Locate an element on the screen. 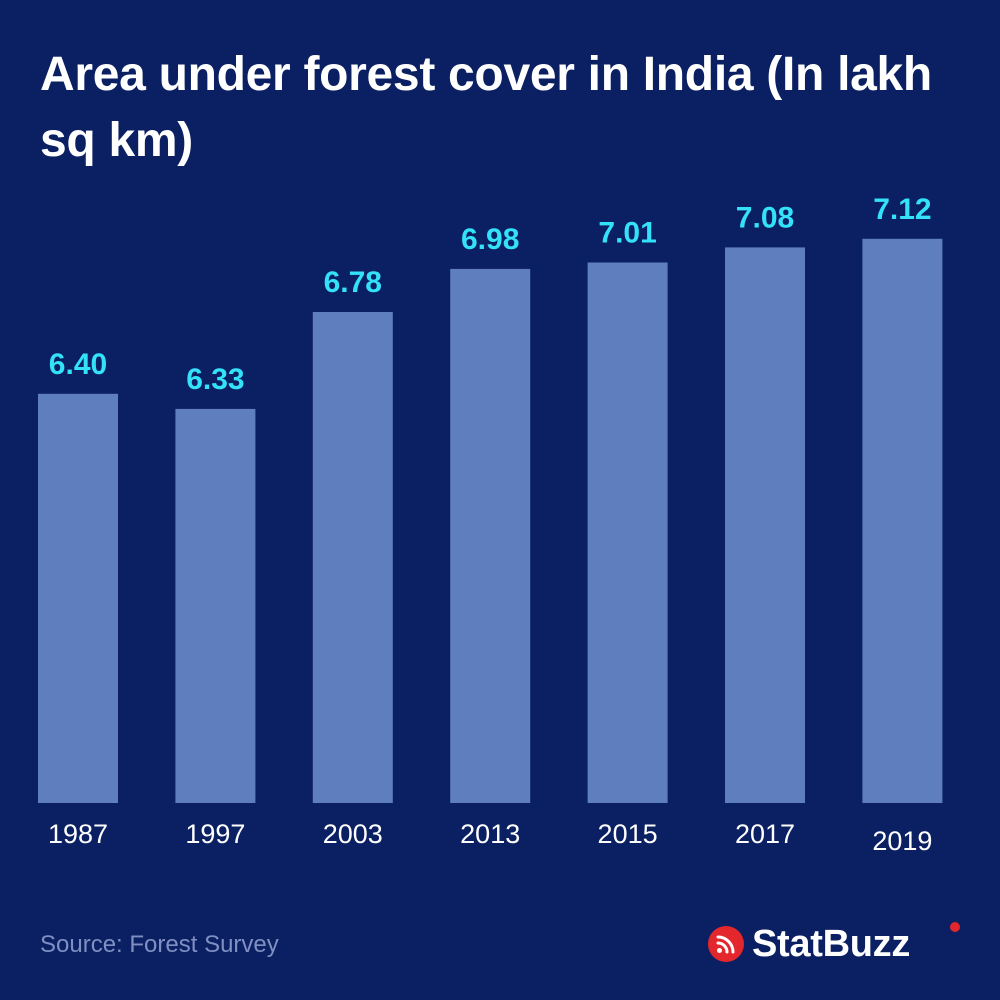 The image size is (1000, 1000). value-label-2003: 6.78 is located at coordinates (353, 282).